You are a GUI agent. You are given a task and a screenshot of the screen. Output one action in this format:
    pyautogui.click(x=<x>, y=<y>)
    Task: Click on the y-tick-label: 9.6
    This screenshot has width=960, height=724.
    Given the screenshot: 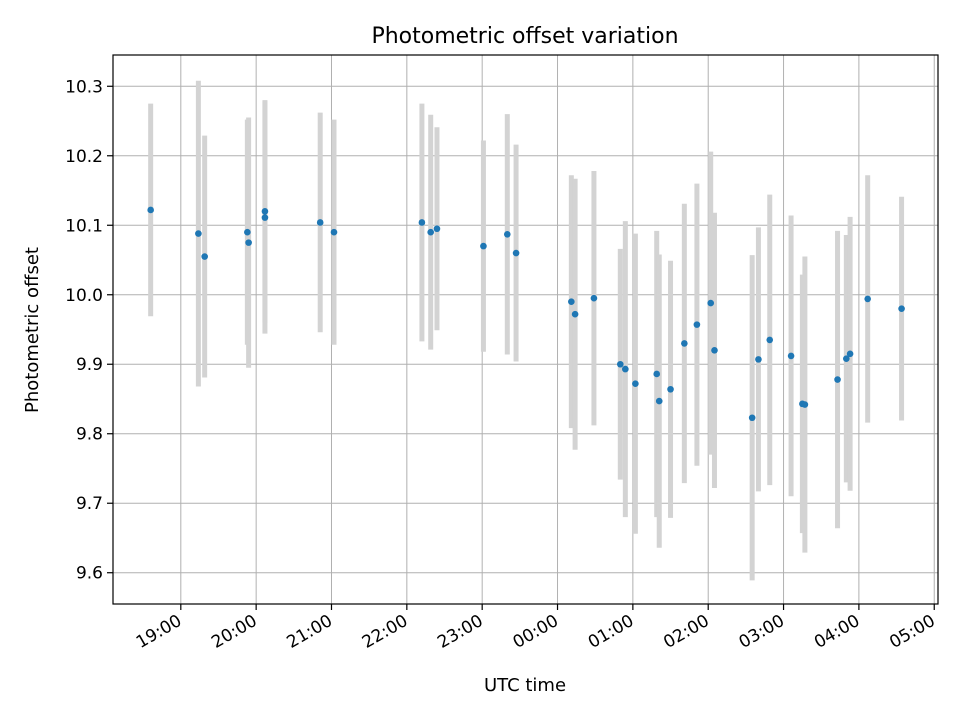 What is the action you would take?
    pyautogui.click(x=89, y=574)
    